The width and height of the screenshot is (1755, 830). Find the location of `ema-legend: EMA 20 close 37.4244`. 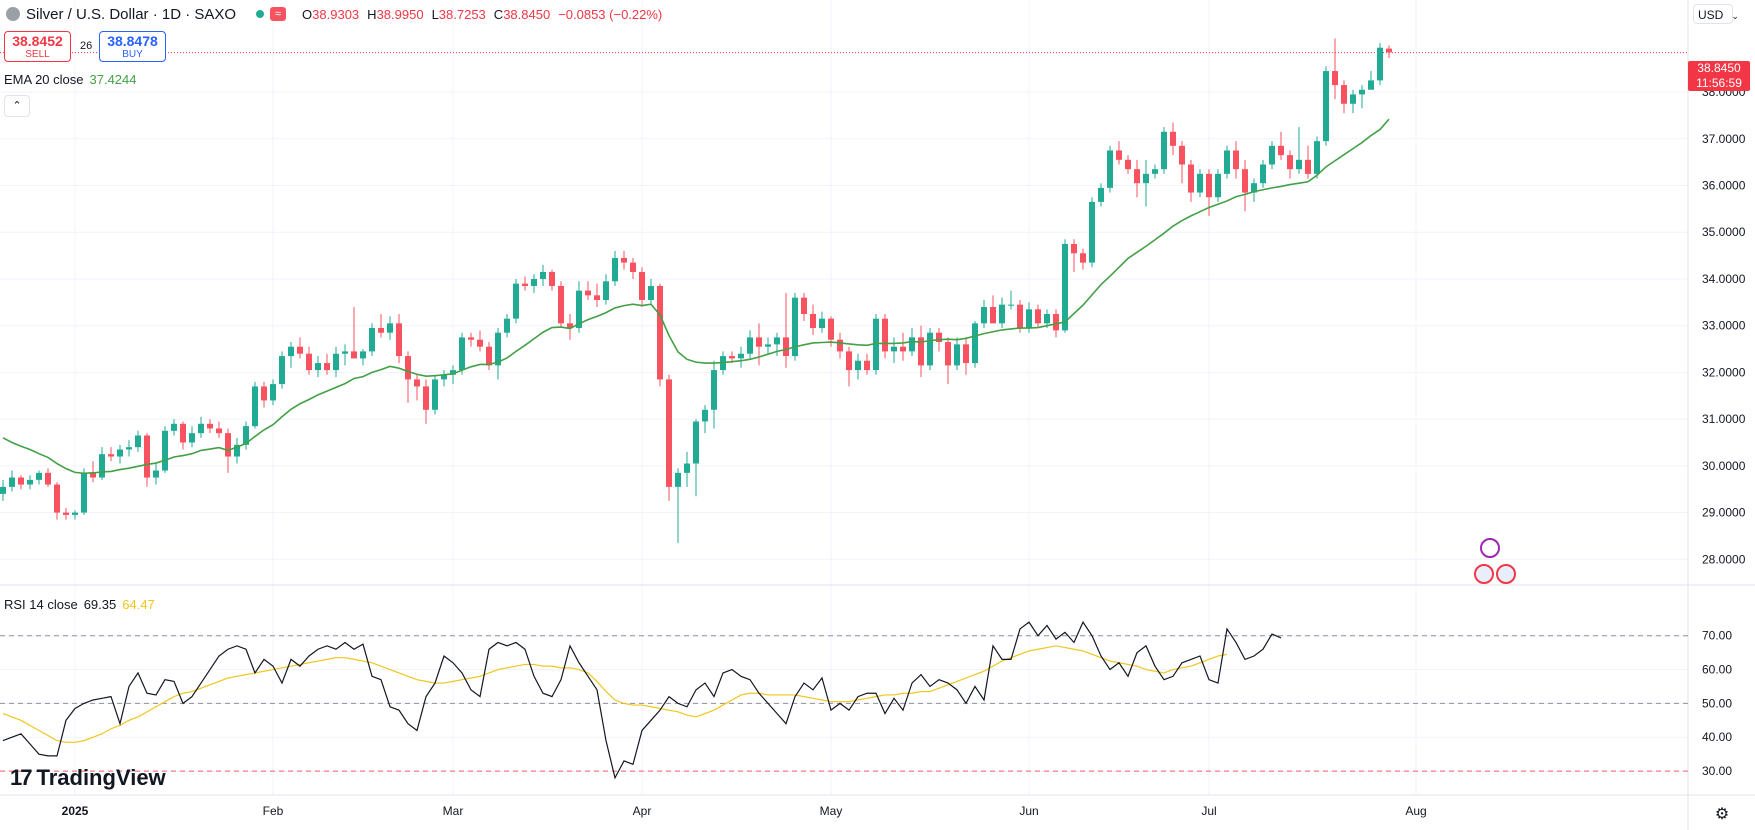

ema-legend: EMA 20 close 37.4244 is located at coordinates (70, 79).